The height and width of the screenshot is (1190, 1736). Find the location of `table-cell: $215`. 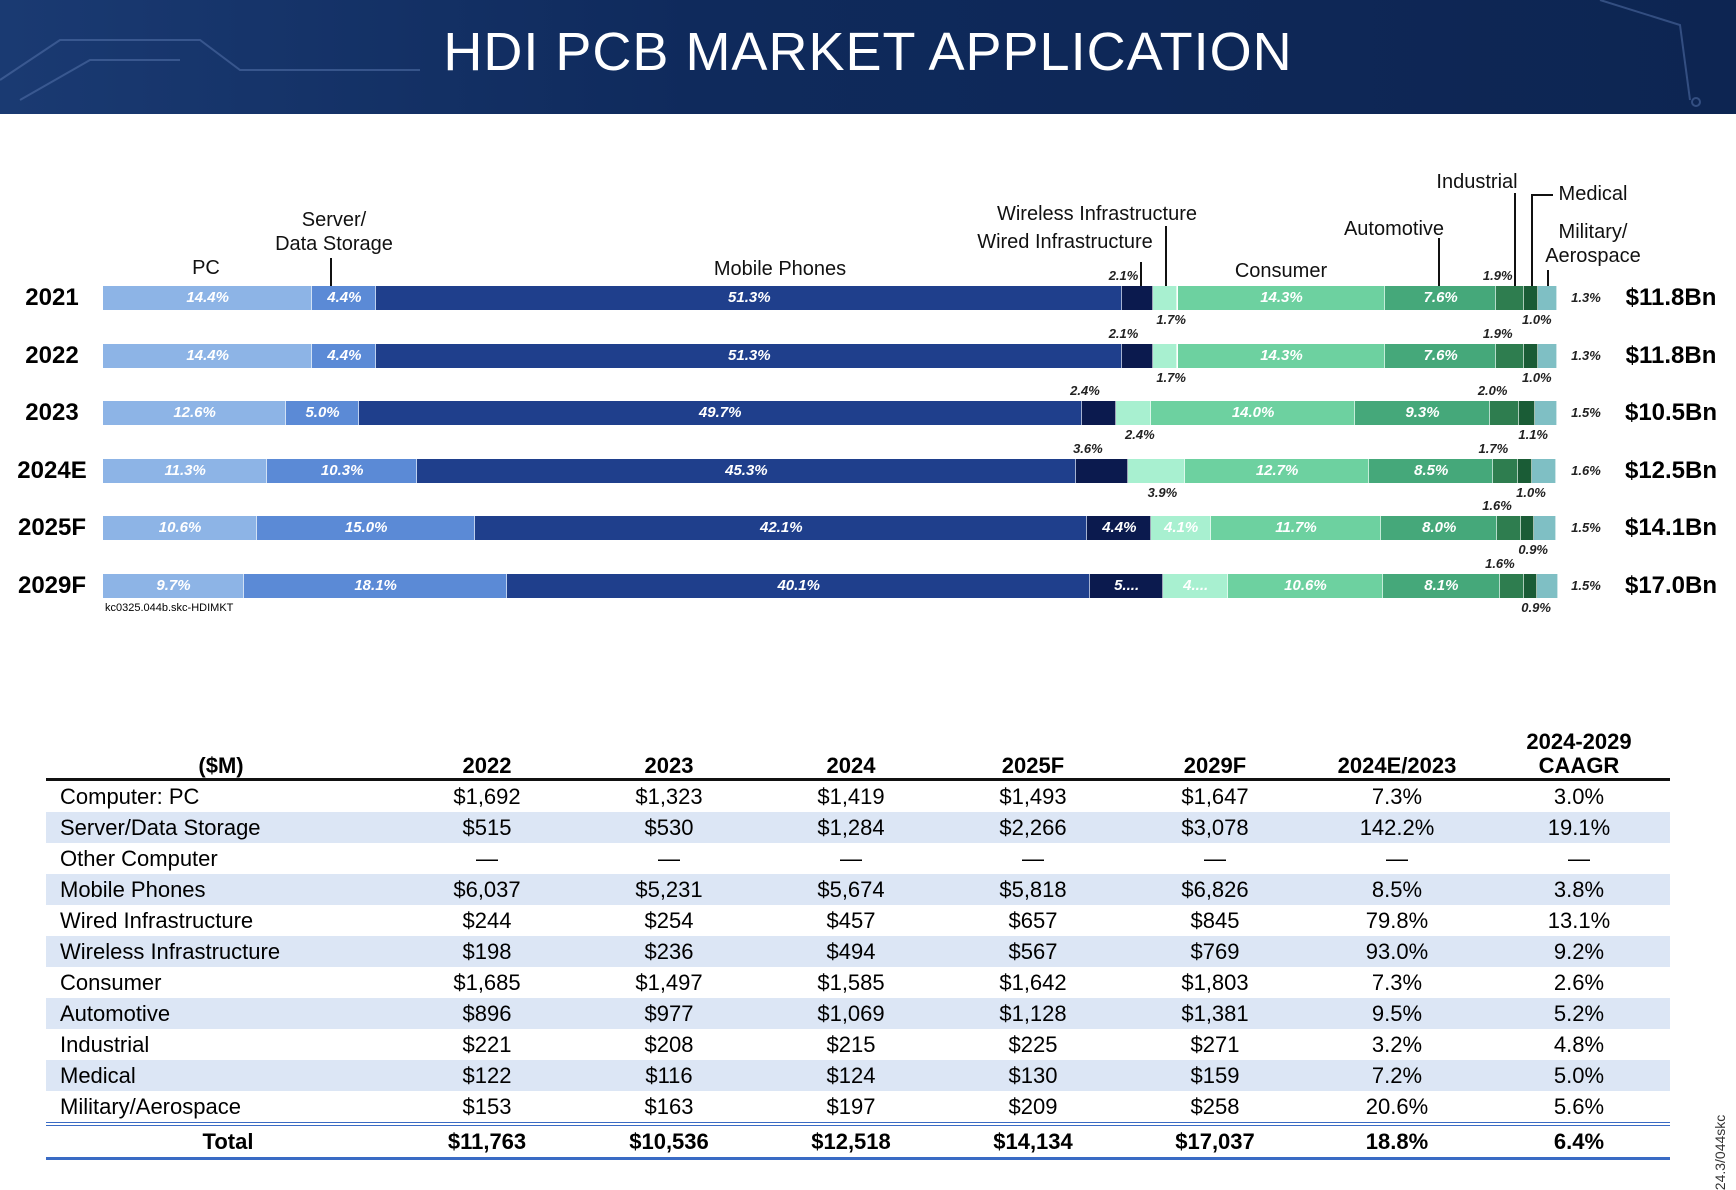

table-cell: $215 is located at coordinates (851, 1044).